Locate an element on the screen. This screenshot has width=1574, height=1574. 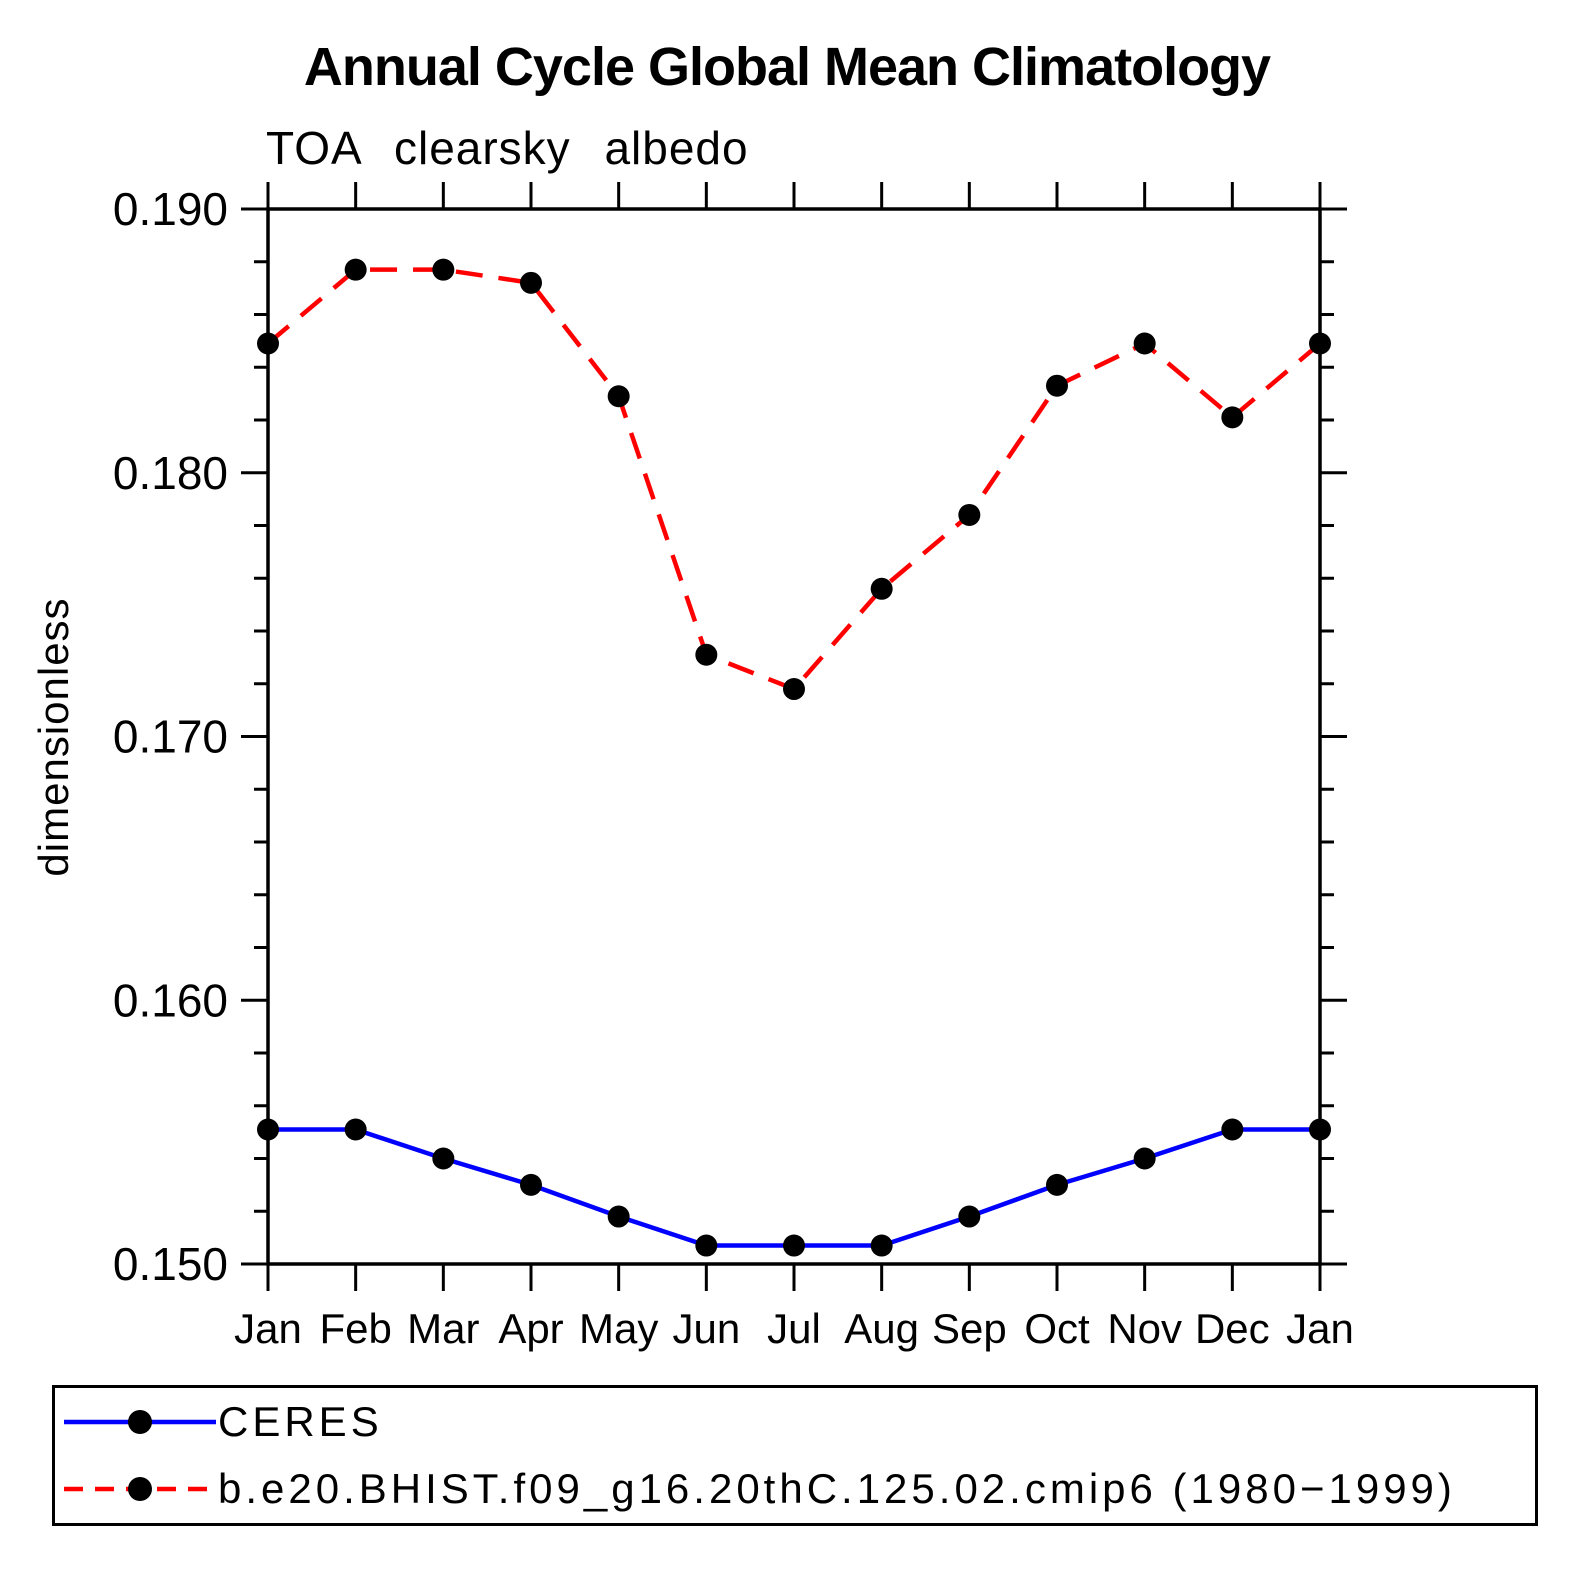
chart-subtitle: TOA clearsky albedo is located at coordinates (507, 148).